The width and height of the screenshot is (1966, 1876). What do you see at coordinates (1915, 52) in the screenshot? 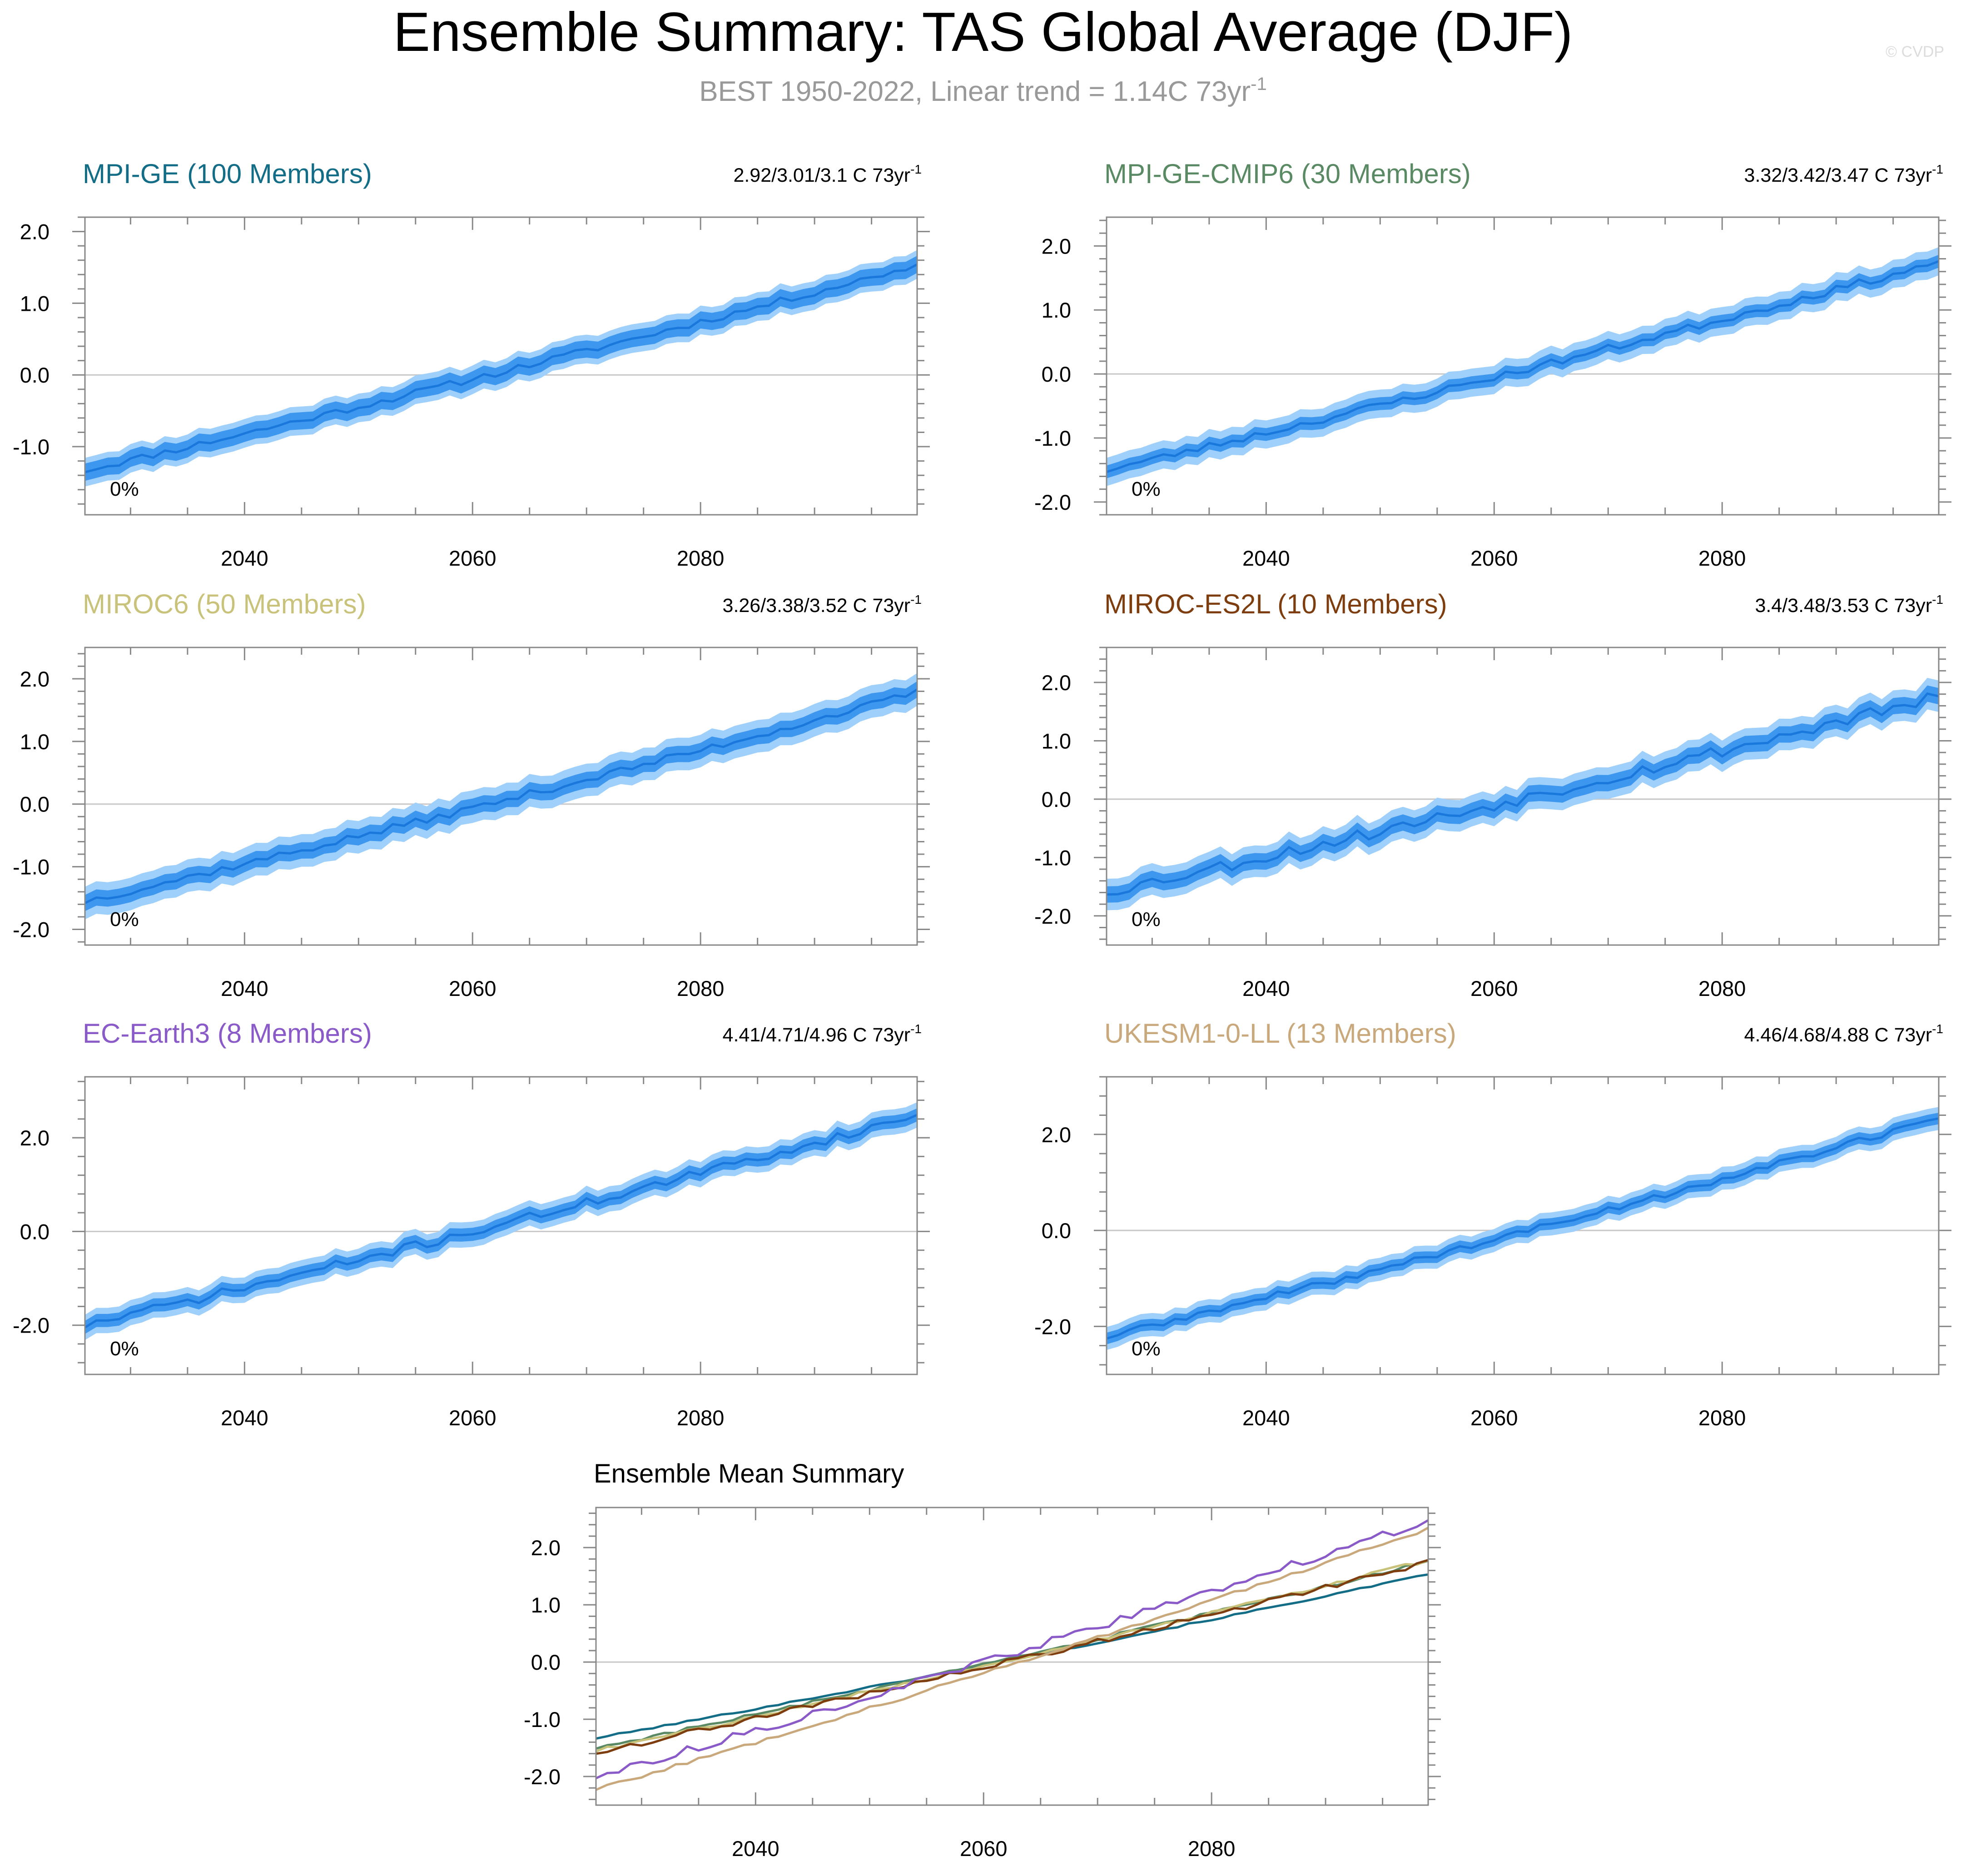
I see `watermark: © CVDP` at bounding box center [1915, 52].